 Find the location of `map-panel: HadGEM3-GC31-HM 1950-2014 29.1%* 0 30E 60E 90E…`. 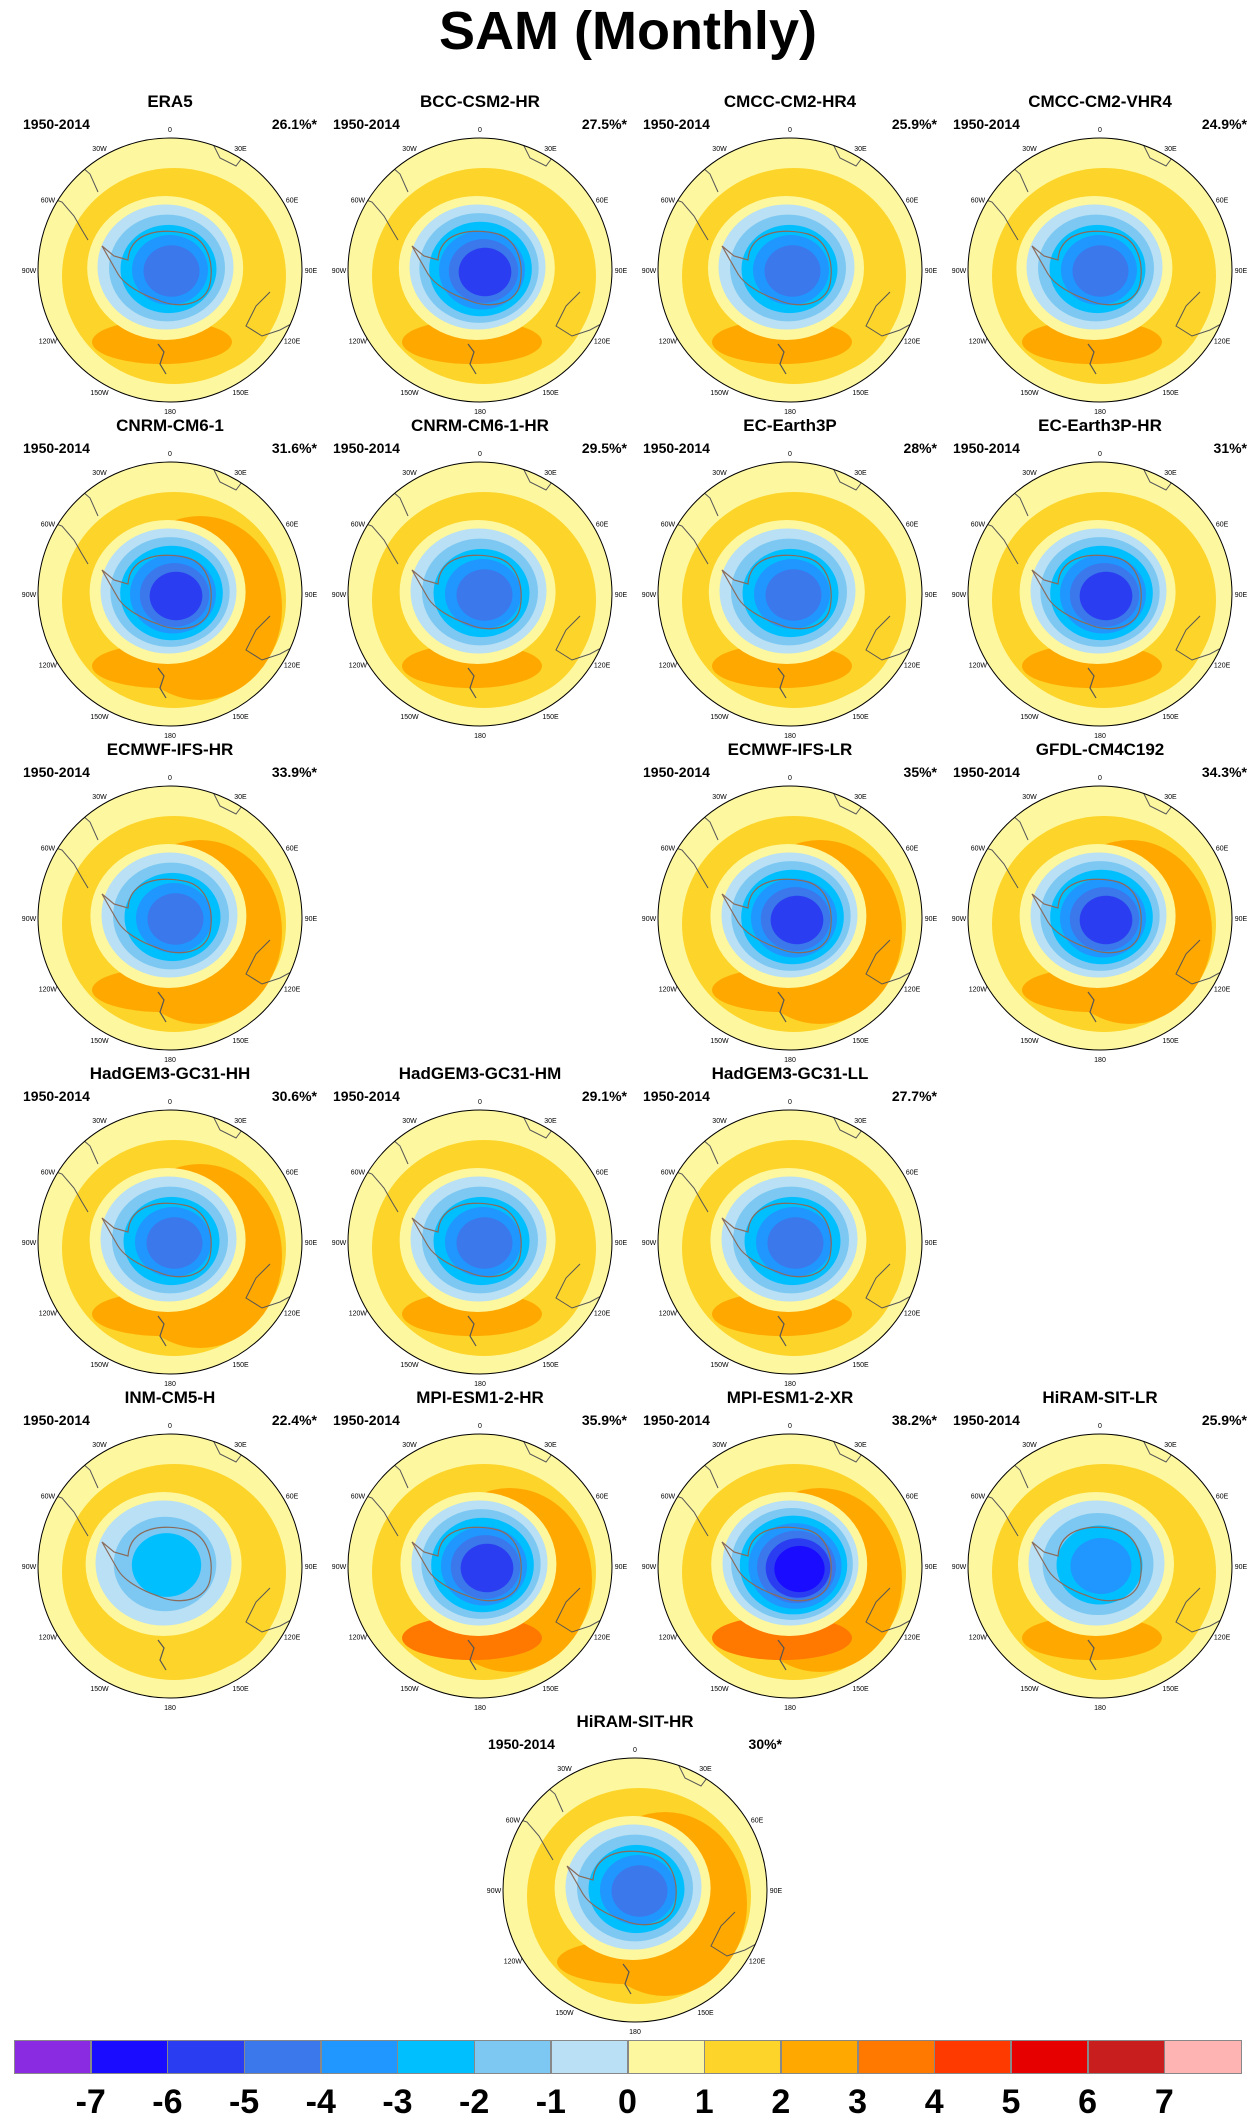

map-panel: HadGEM3-GC31-HM 1950-2014 29.1%* 0 30E 60E 90E… is located at coordinates (480, 1226).